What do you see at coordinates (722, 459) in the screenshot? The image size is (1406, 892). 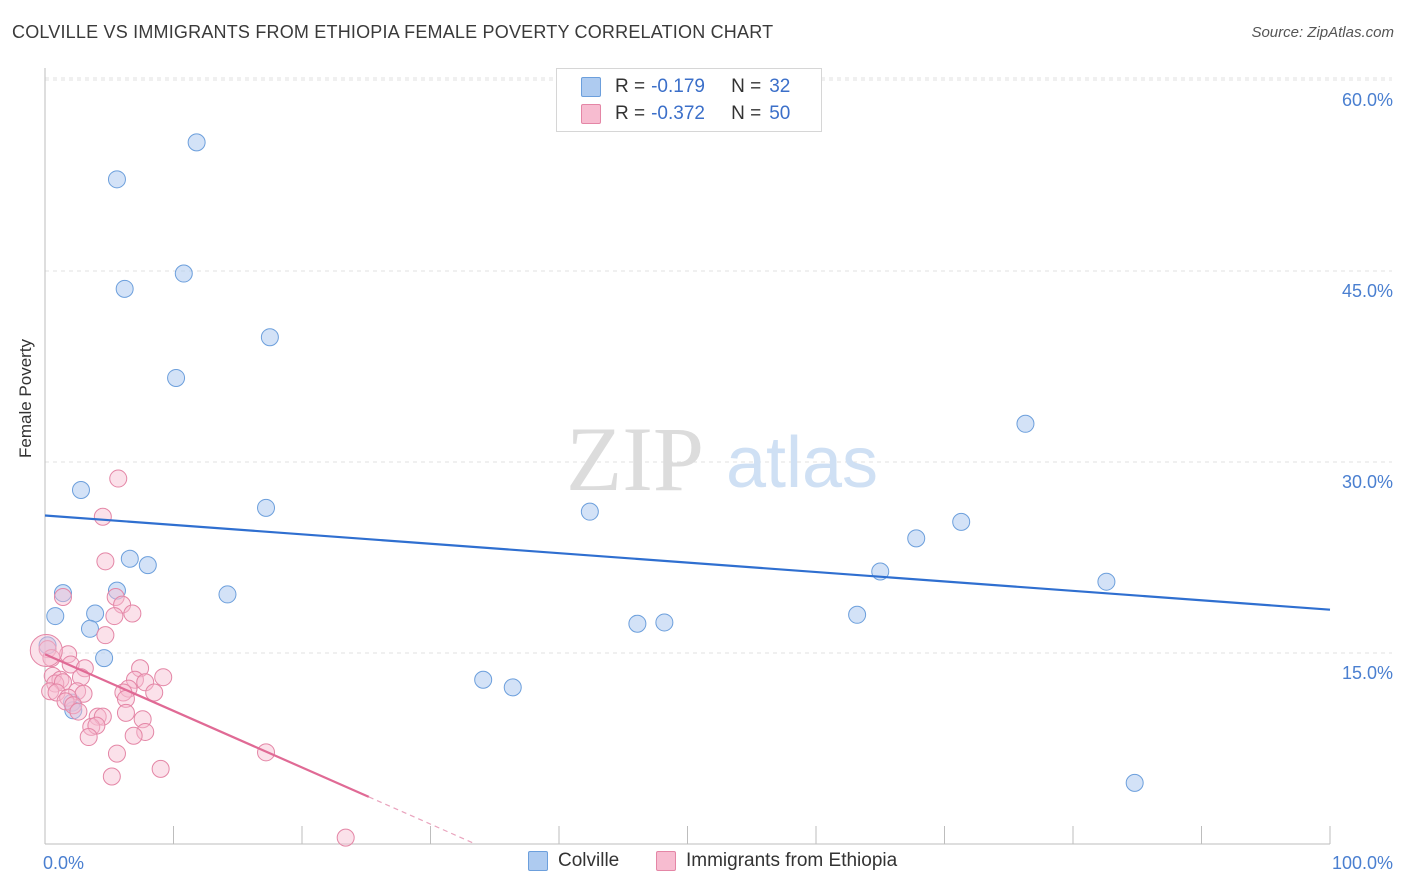 I see `watermark: ZIP atlas` at bounding box center [722, 459].